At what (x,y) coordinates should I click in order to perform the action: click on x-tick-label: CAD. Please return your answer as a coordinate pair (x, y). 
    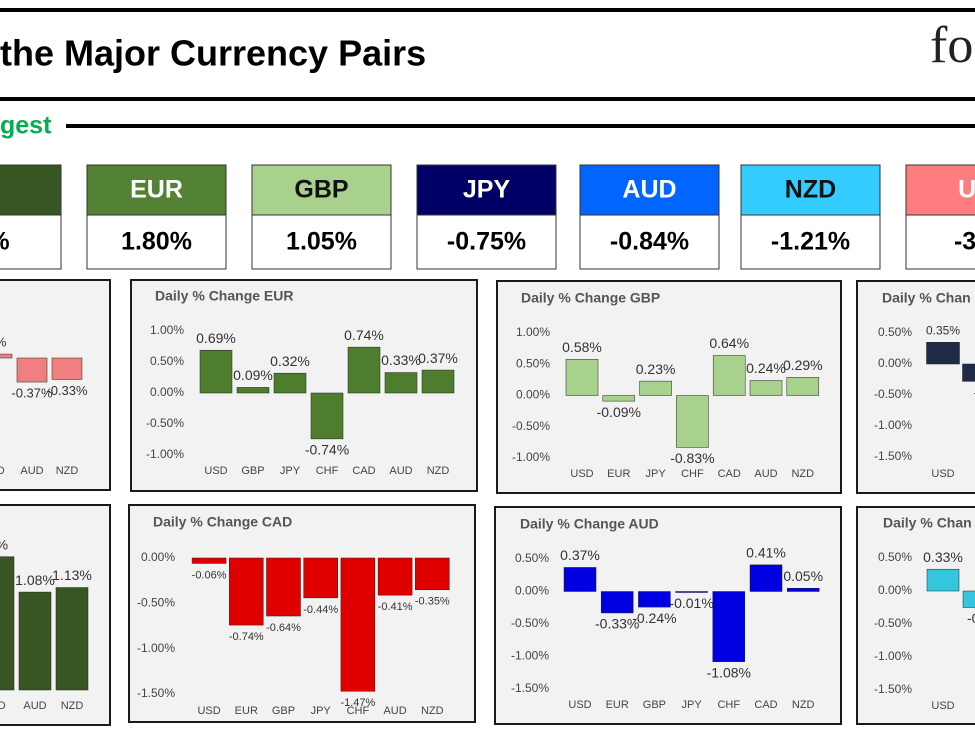
    Looking at the image, I should click on (729, 474).